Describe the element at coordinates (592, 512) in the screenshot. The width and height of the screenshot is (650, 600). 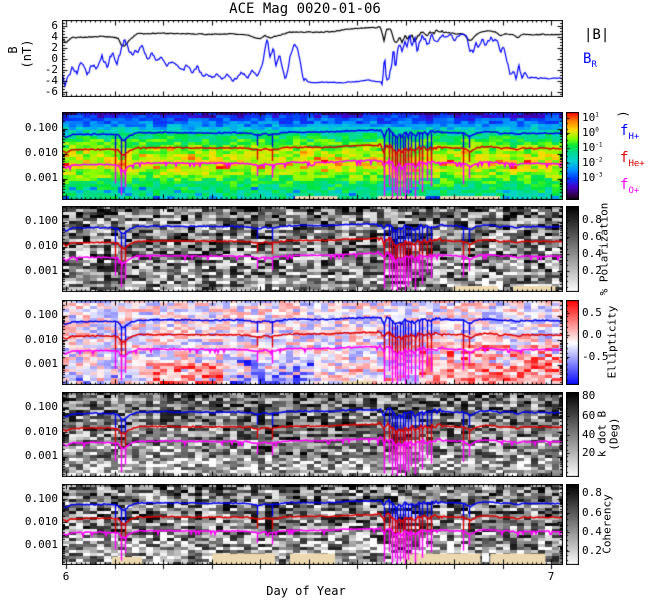
I see `colorbar-tick-label-coherency: 0.6` at that location.